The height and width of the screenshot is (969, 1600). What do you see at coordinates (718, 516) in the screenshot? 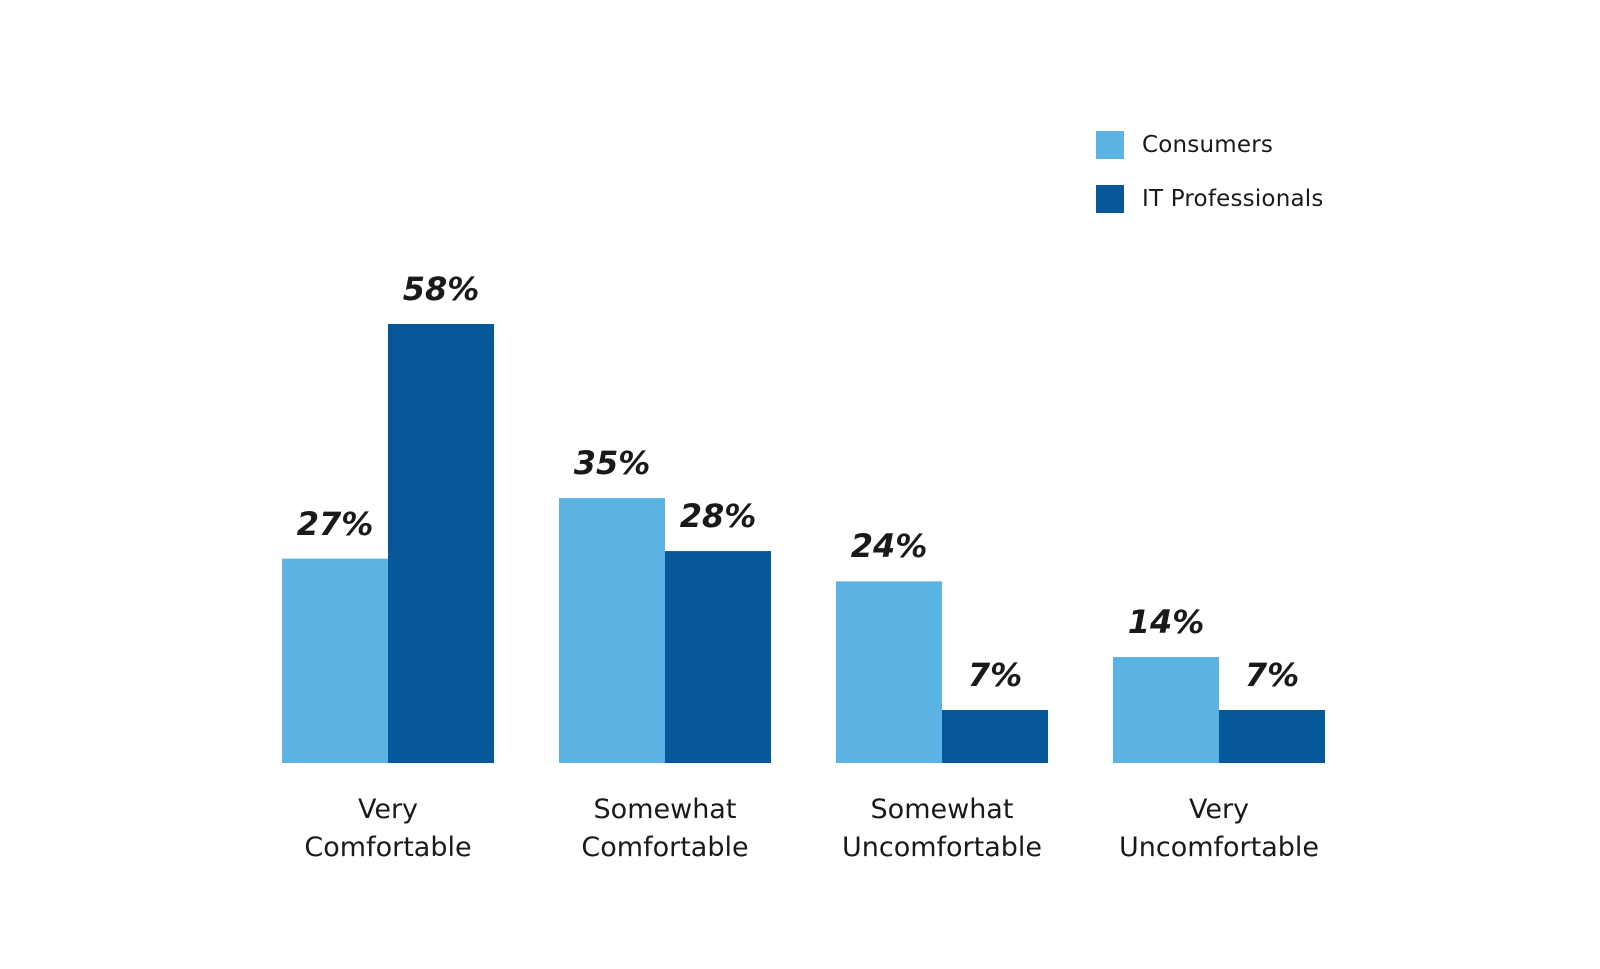
I see `value-label-it-professionals-1: 28%` at bounding box center [718, 516].